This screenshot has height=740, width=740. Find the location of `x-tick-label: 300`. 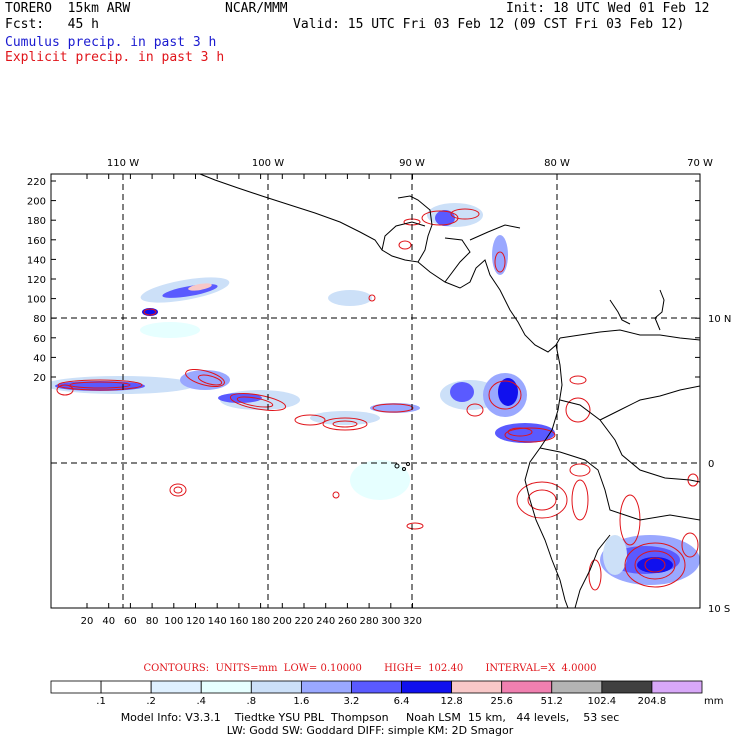

x-tick-label: 300 is located at coordinates (390, 621).